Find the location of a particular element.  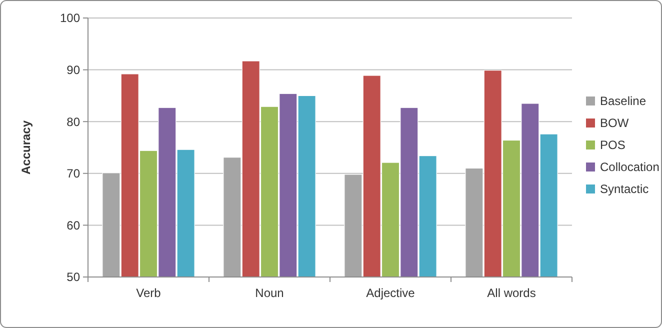

y-axis-title: Accuracy is located at coordinates (26, 147).